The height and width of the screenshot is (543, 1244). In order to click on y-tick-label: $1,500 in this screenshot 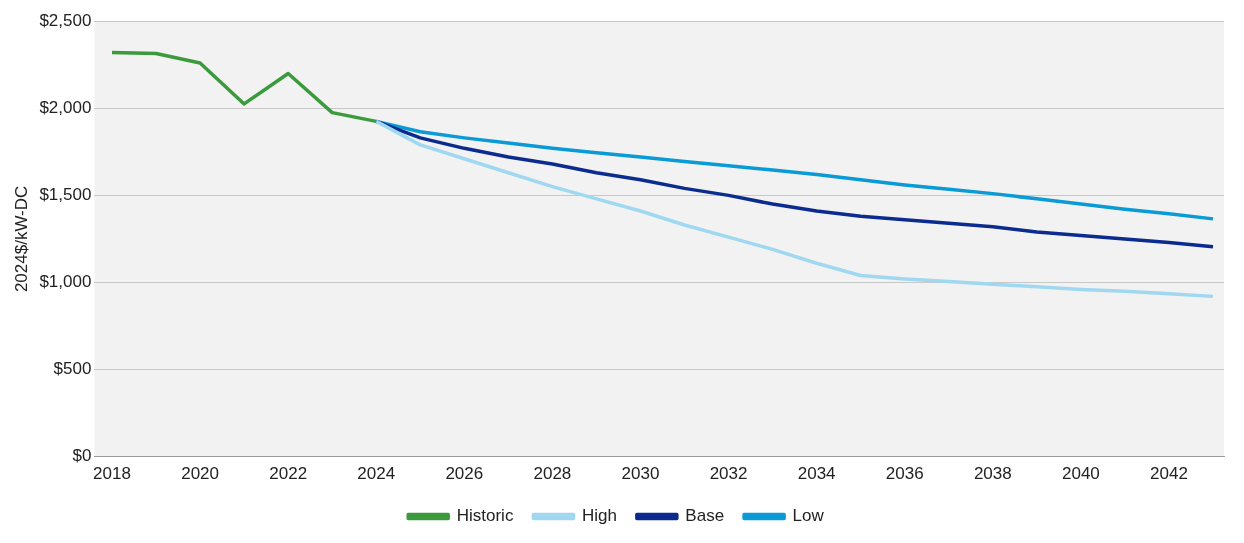, I will do `click(65, 195)`.